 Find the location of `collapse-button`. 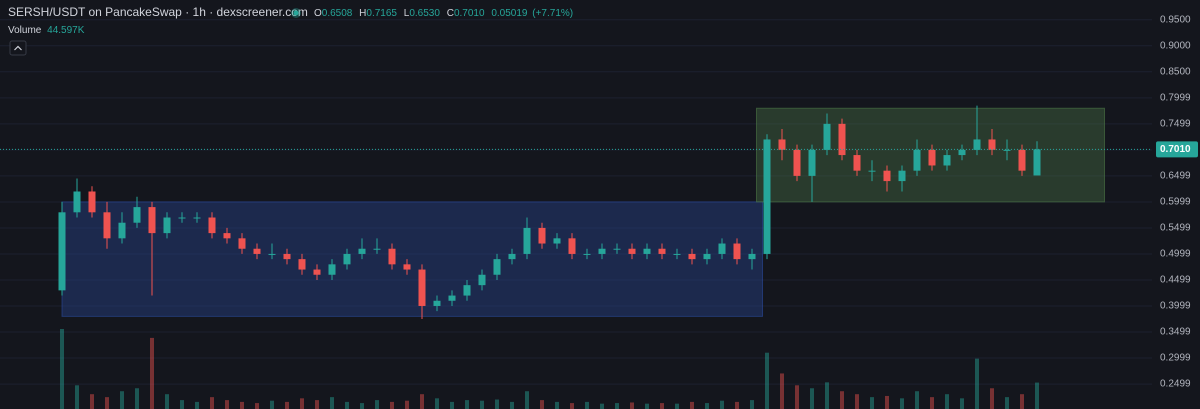

collapse-button is located at coordinates (18, 48).